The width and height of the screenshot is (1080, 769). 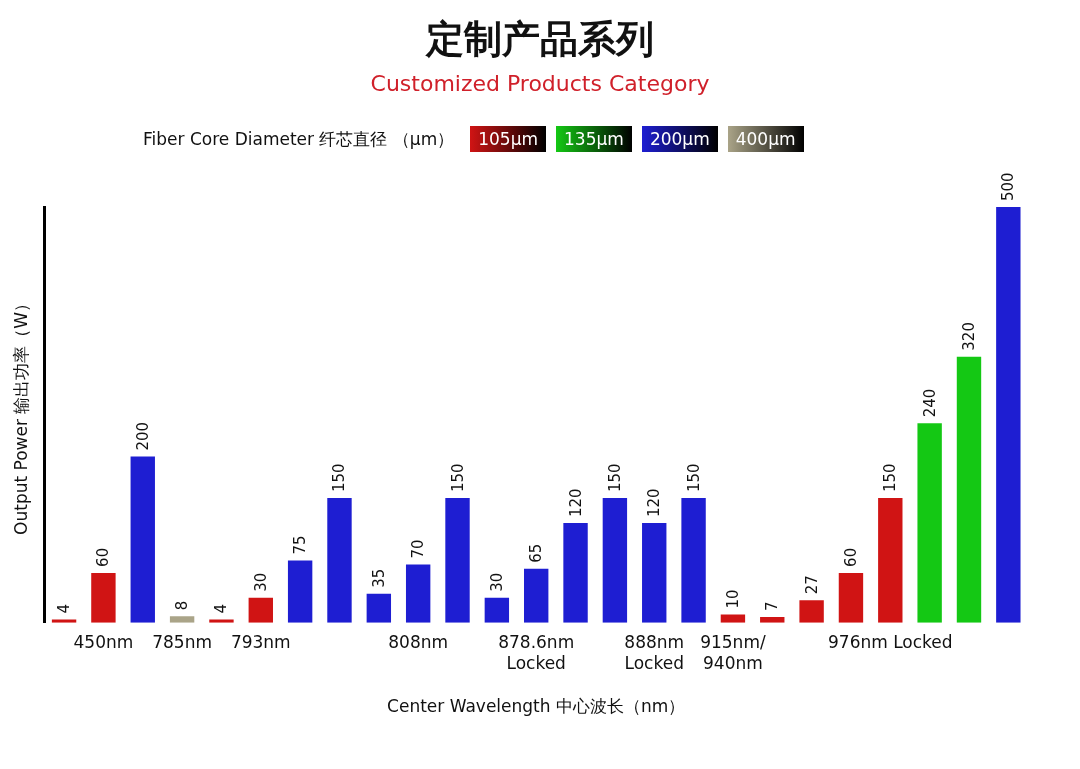 What do you see at coordinates (539, 39) in the screenshot?
I see `chart-title: 定制产品系列` at bounding box center [539, 39].